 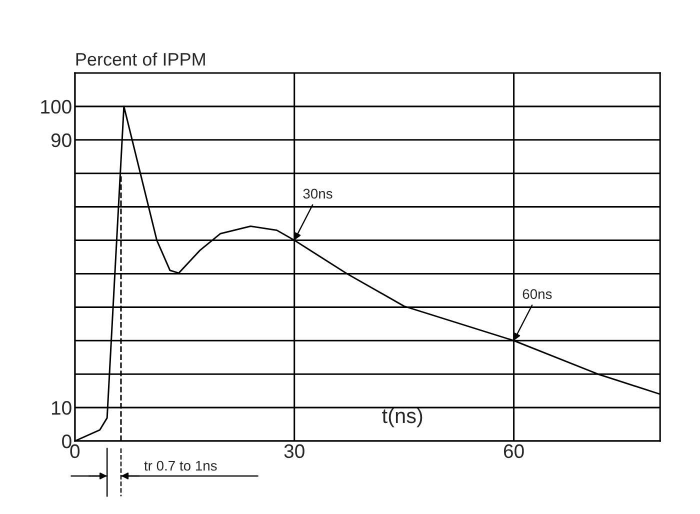 What do you see at coordinates (62, 408) in the screenshot?
I see `y-tick-label: 10` at bounding box center [62, 408].